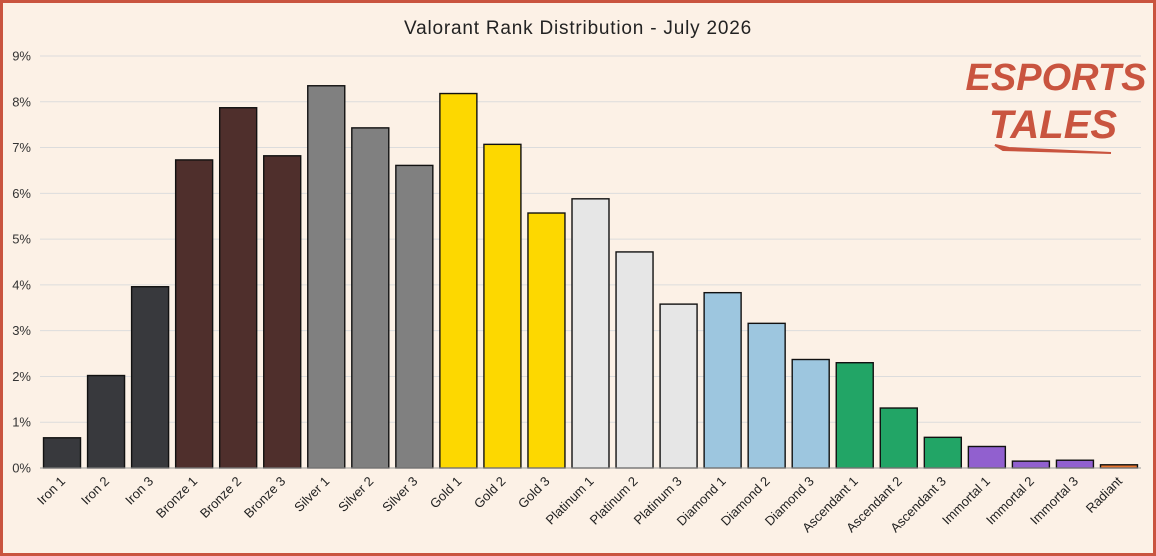 The width and height of the screenshot is (1156, 556). I want to click on esports-tales-logo: ESPORTS TALES, so click(1056, 105).